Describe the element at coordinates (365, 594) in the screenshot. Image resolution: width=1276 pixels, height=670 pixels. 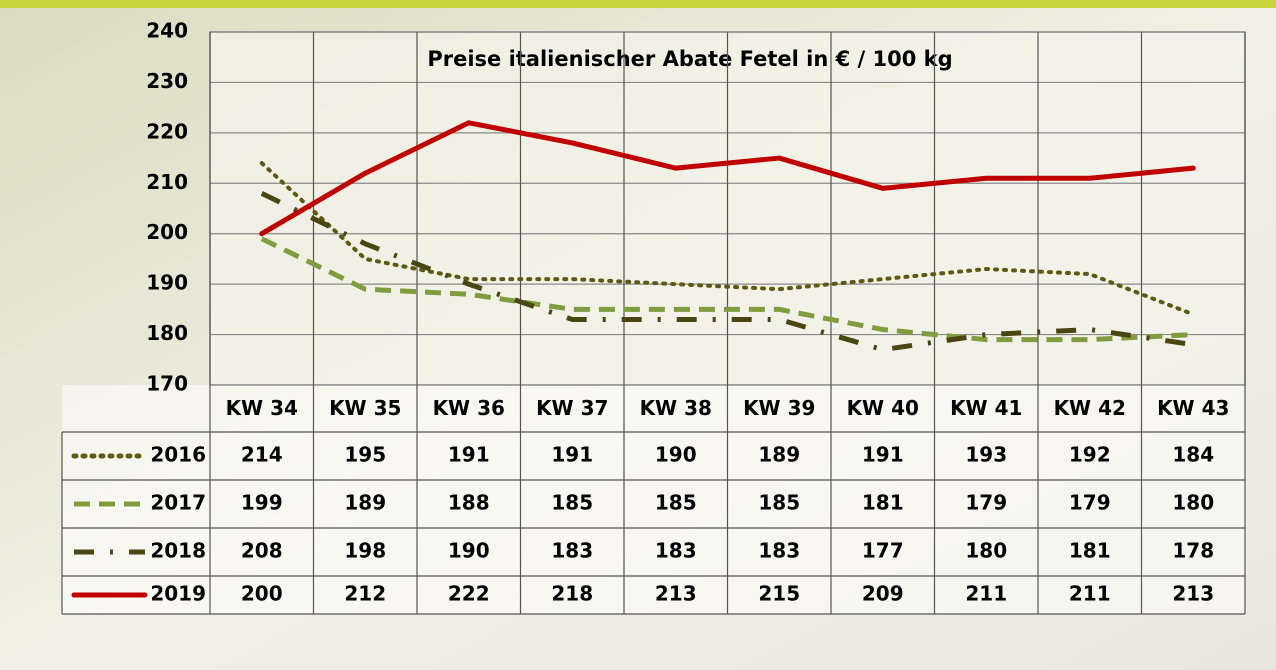
I see `table-value: 212` at that location.